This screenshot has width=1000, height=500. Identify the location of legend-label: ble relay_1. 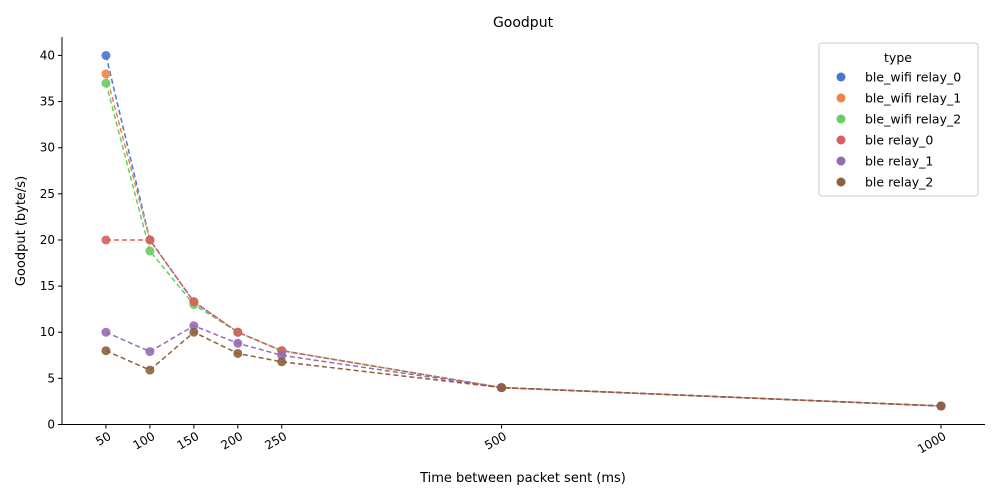
(899, 161).